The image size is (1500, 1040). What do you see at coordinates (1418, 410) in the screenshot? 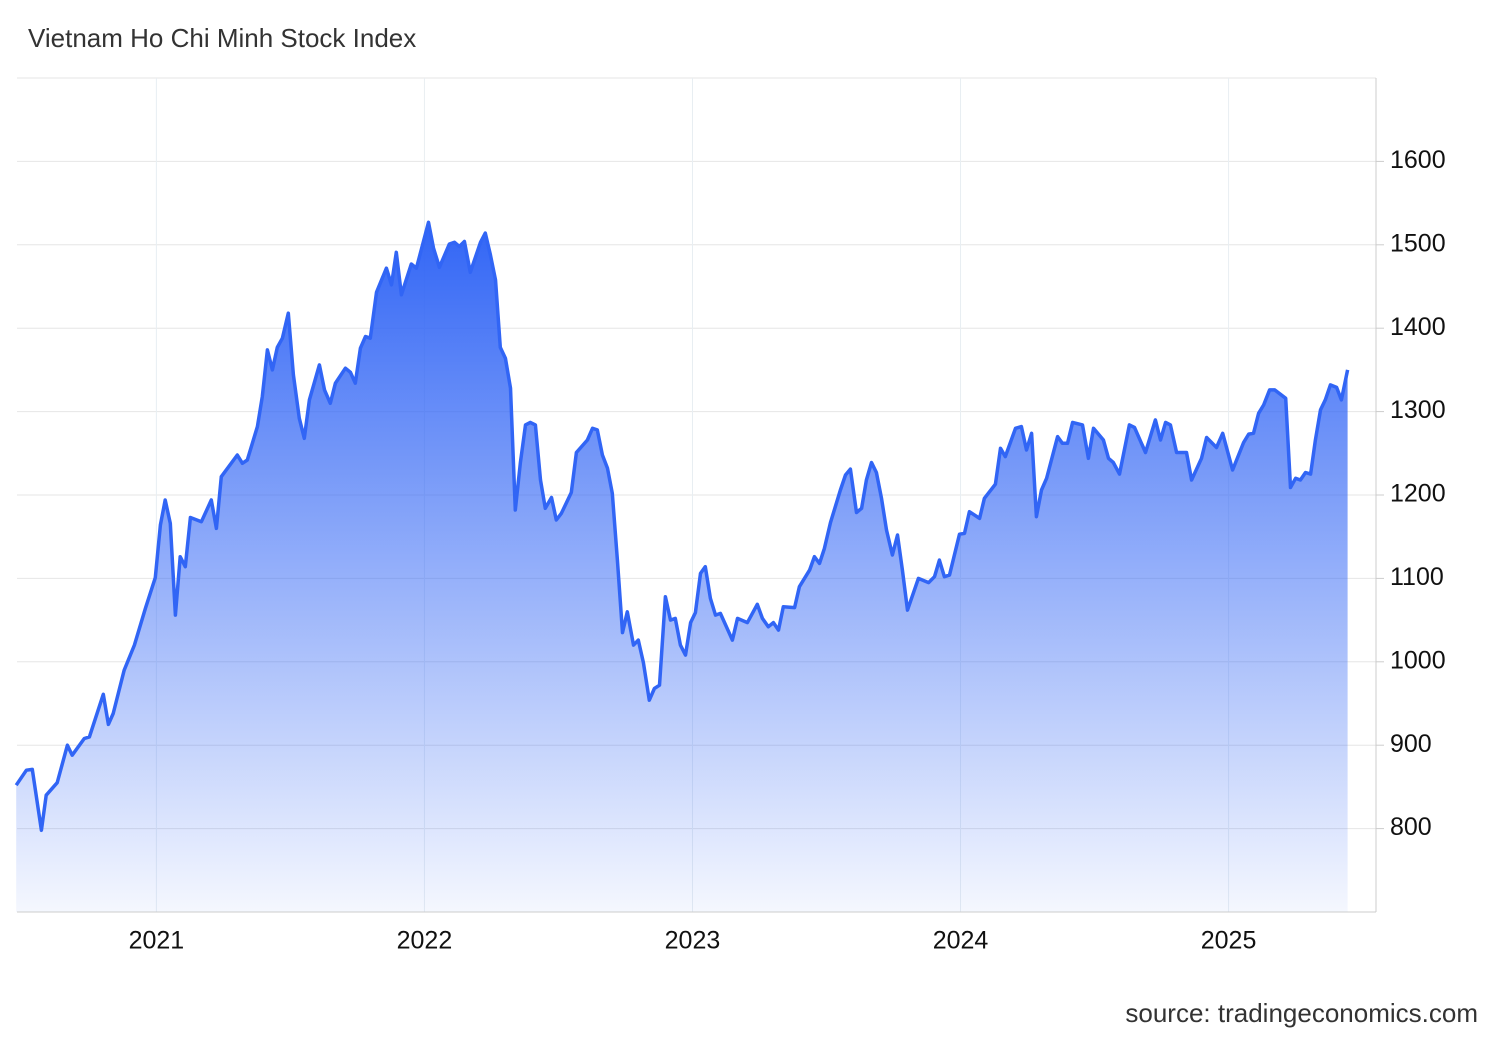
I see `y-tick-label: 1300` at bounding box center [1418, 410].